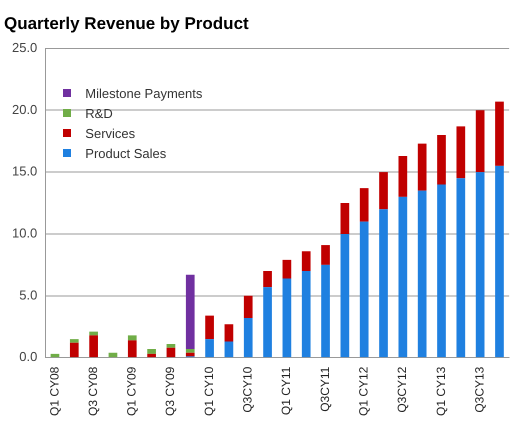  What do you see at coordinates (479, 389) in the screenshot?
I see `x-tick-label: Q3CY13` at bounding box center [479, 389].